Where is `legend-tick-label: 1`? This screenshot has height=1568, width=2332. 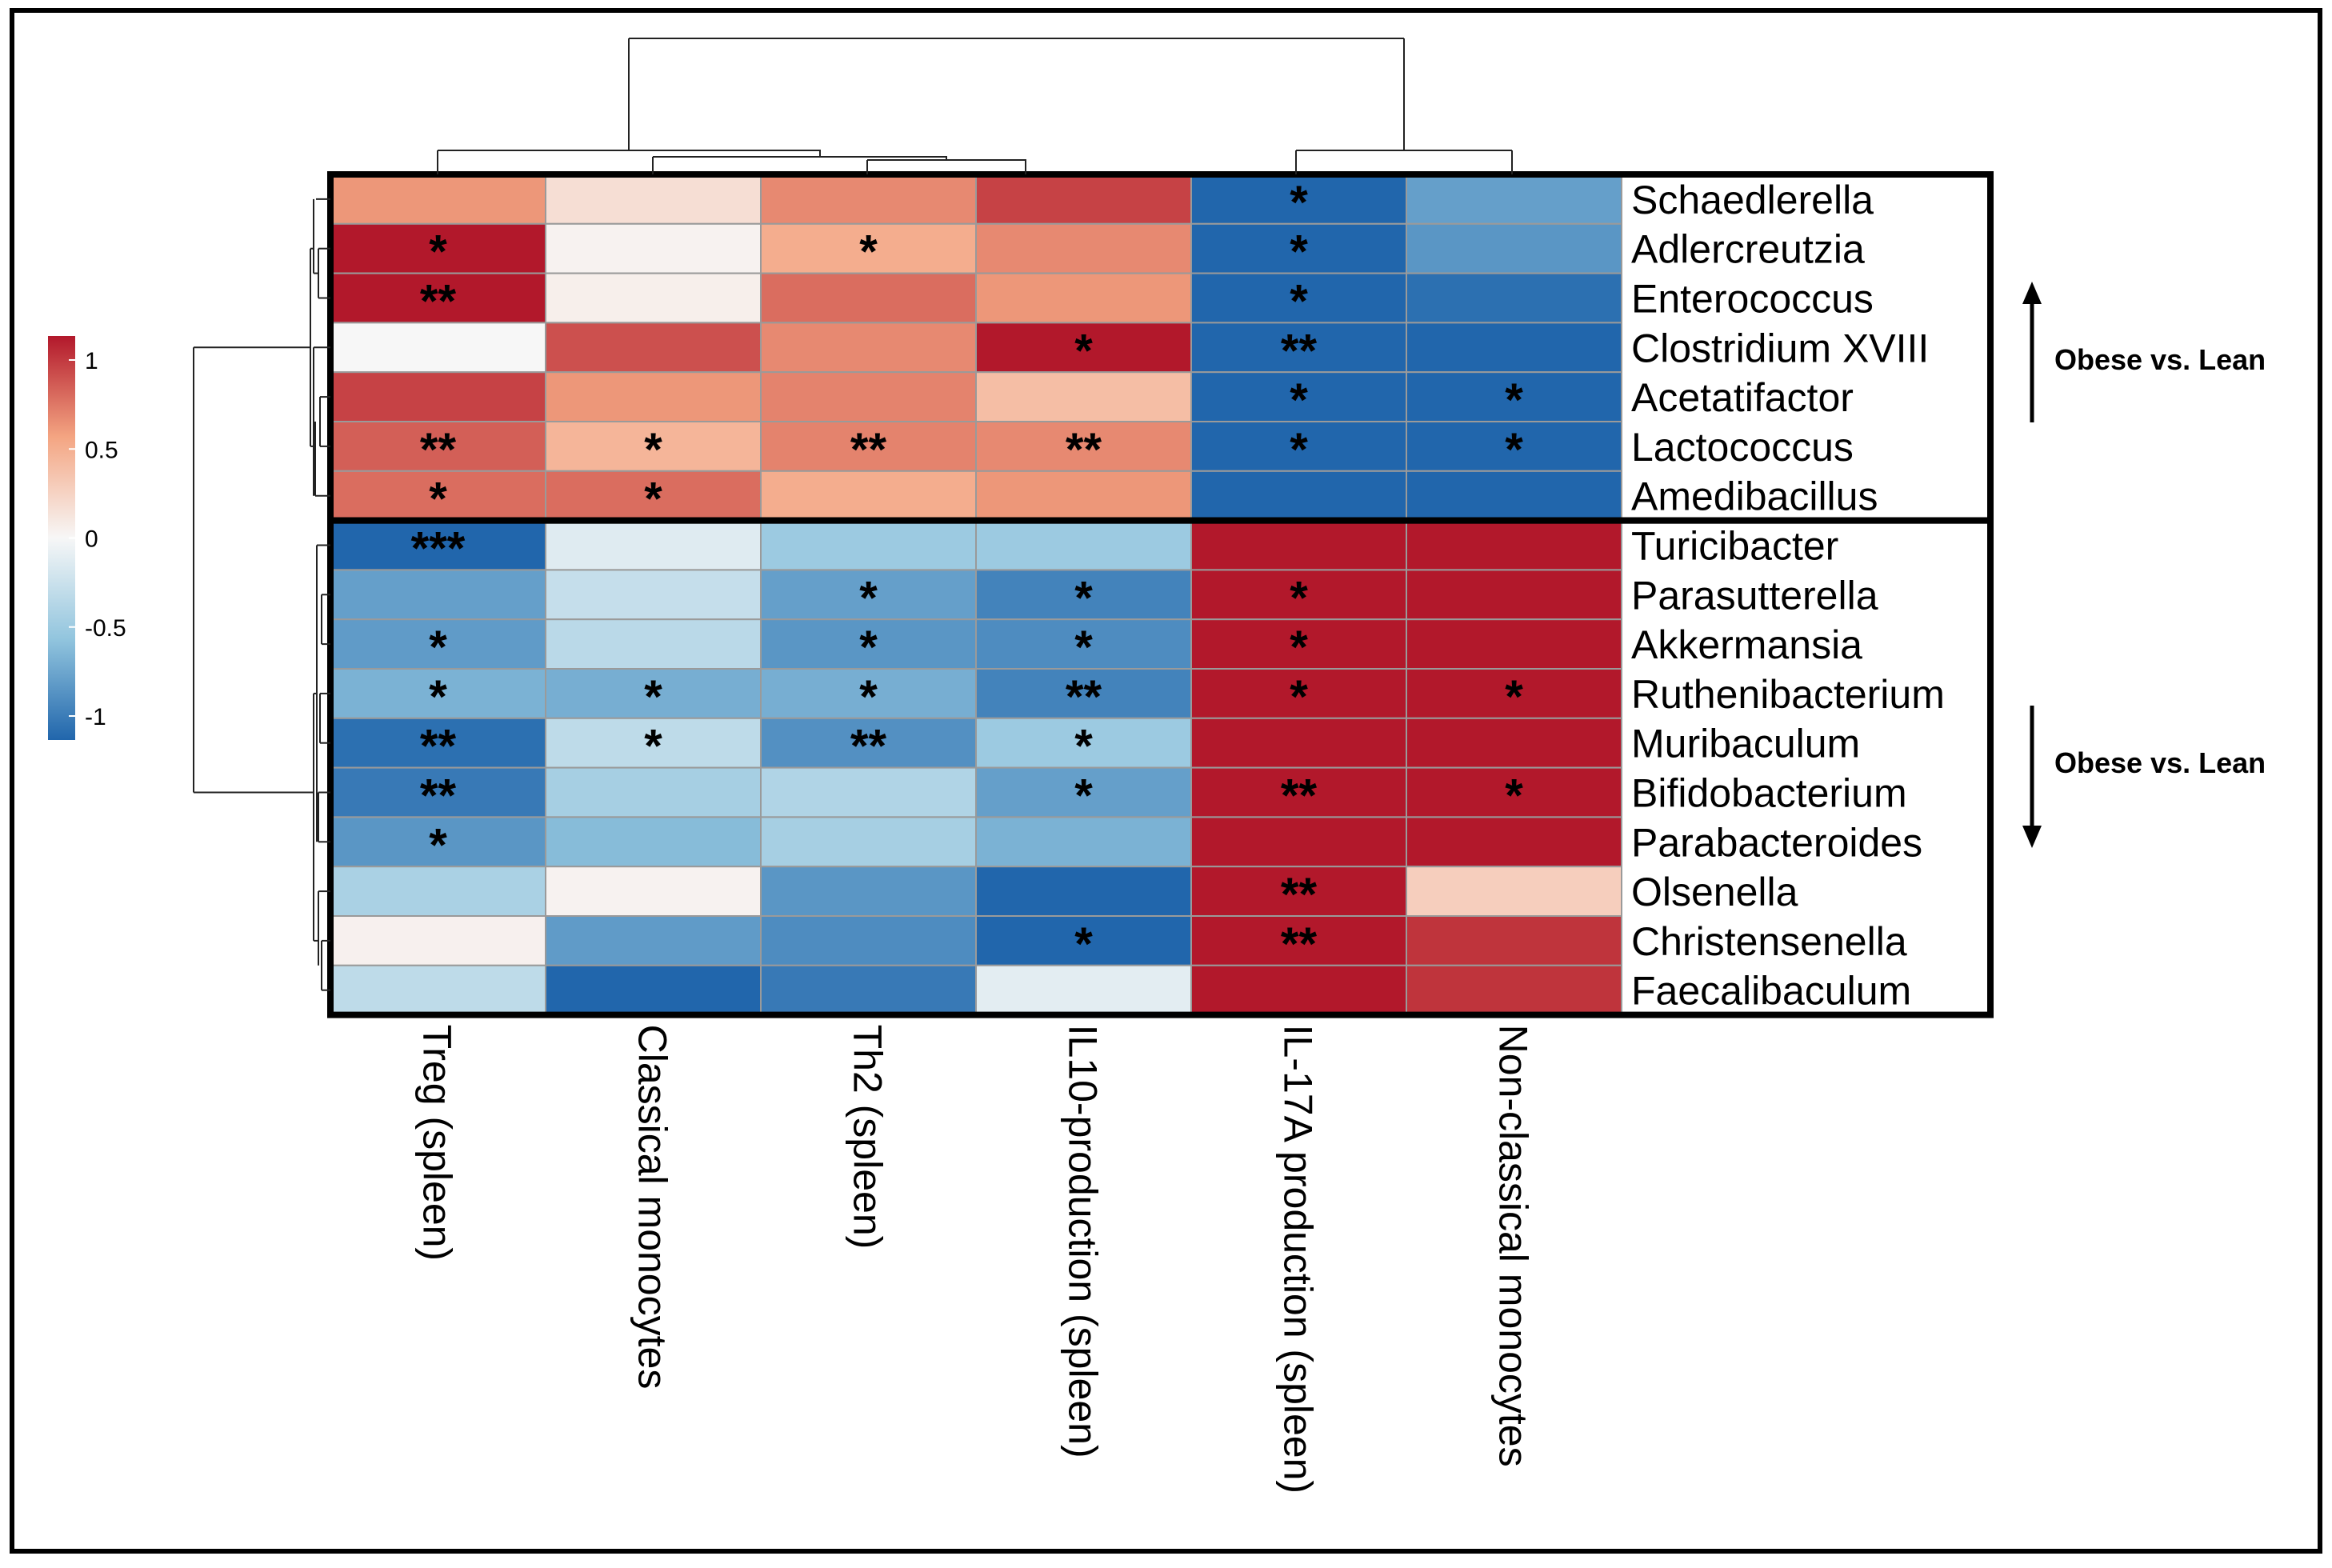
legend-tick-label: 1 is located at coordinates (91, 361).